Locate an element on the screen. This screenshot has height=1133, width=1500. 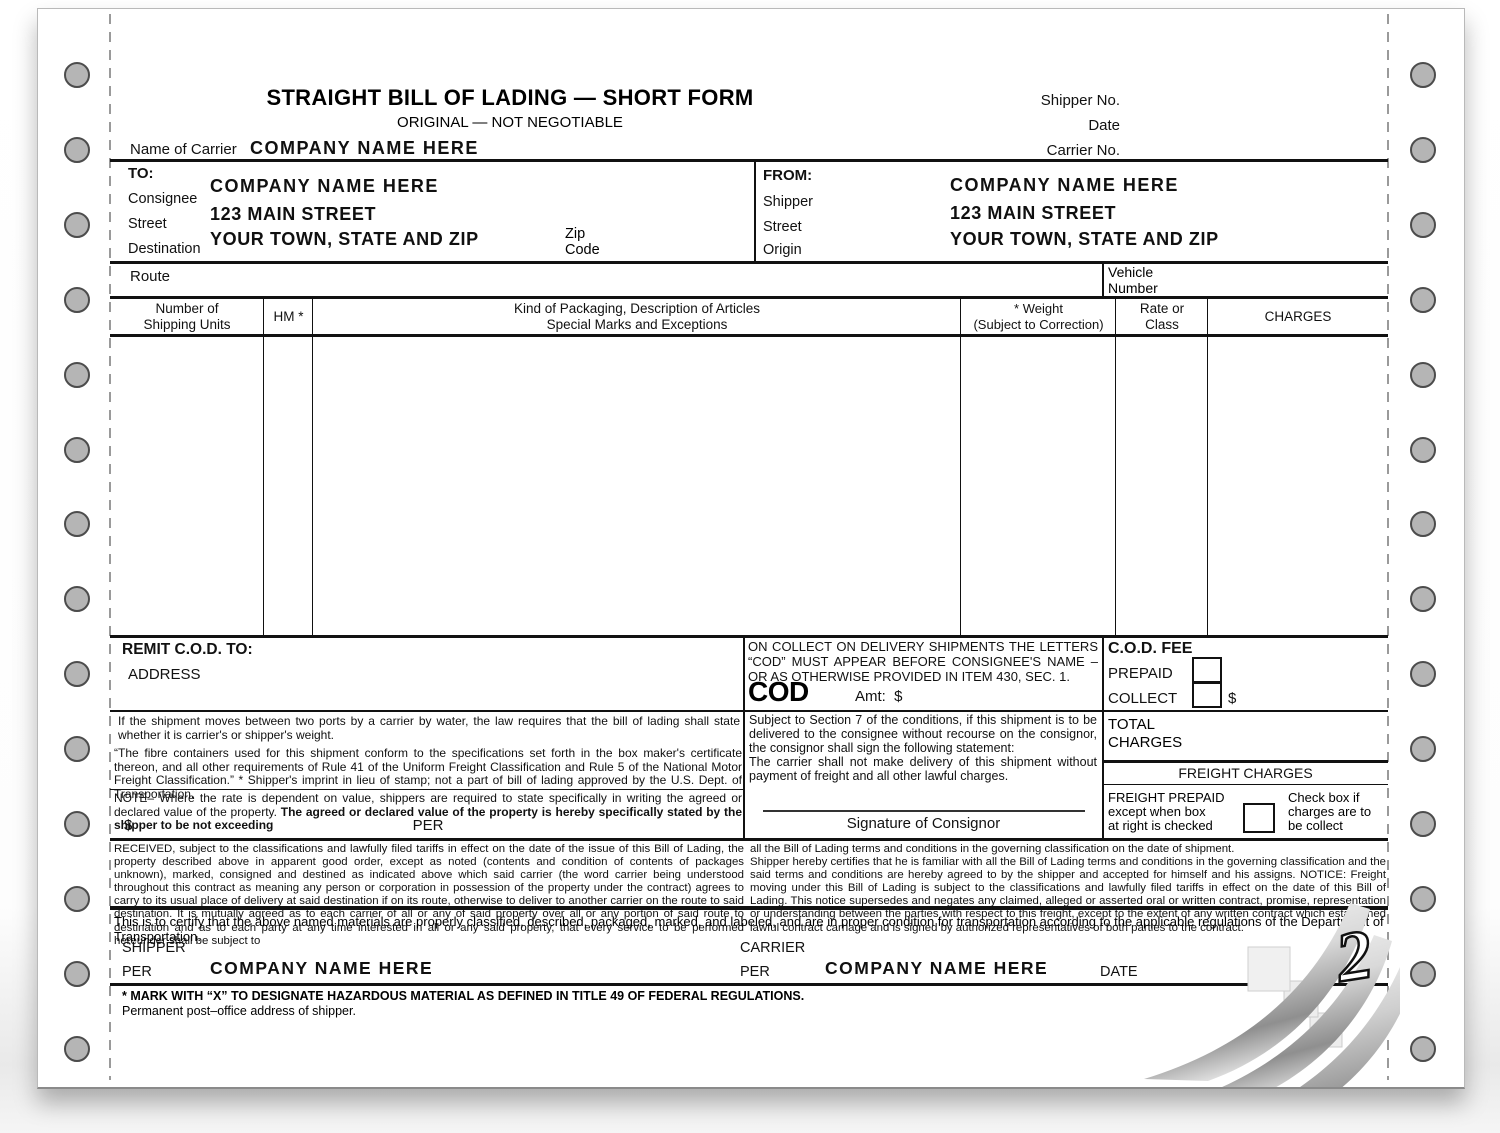
from-shipper-label: Shipper is located at coordinates (788, 202).